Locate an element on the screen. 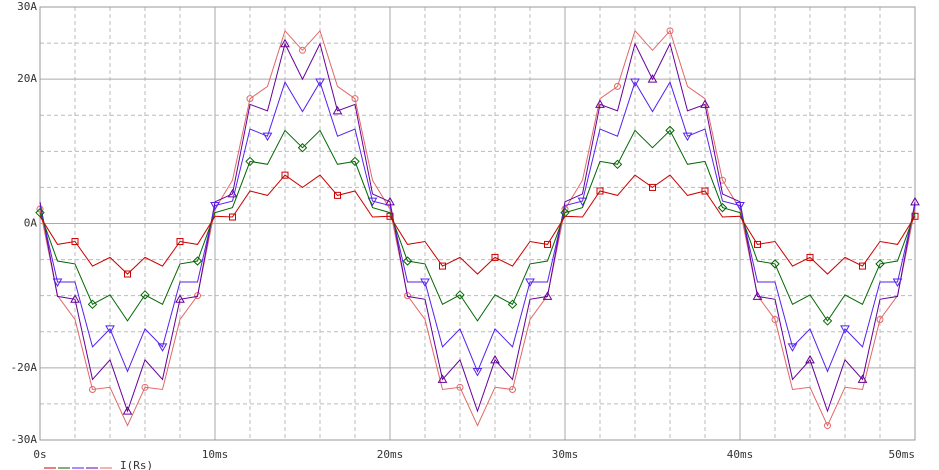 Image resolution: width=939 pixels, height=470 pixels. y-tick-label: -20A is located at coordinates (24, 367).